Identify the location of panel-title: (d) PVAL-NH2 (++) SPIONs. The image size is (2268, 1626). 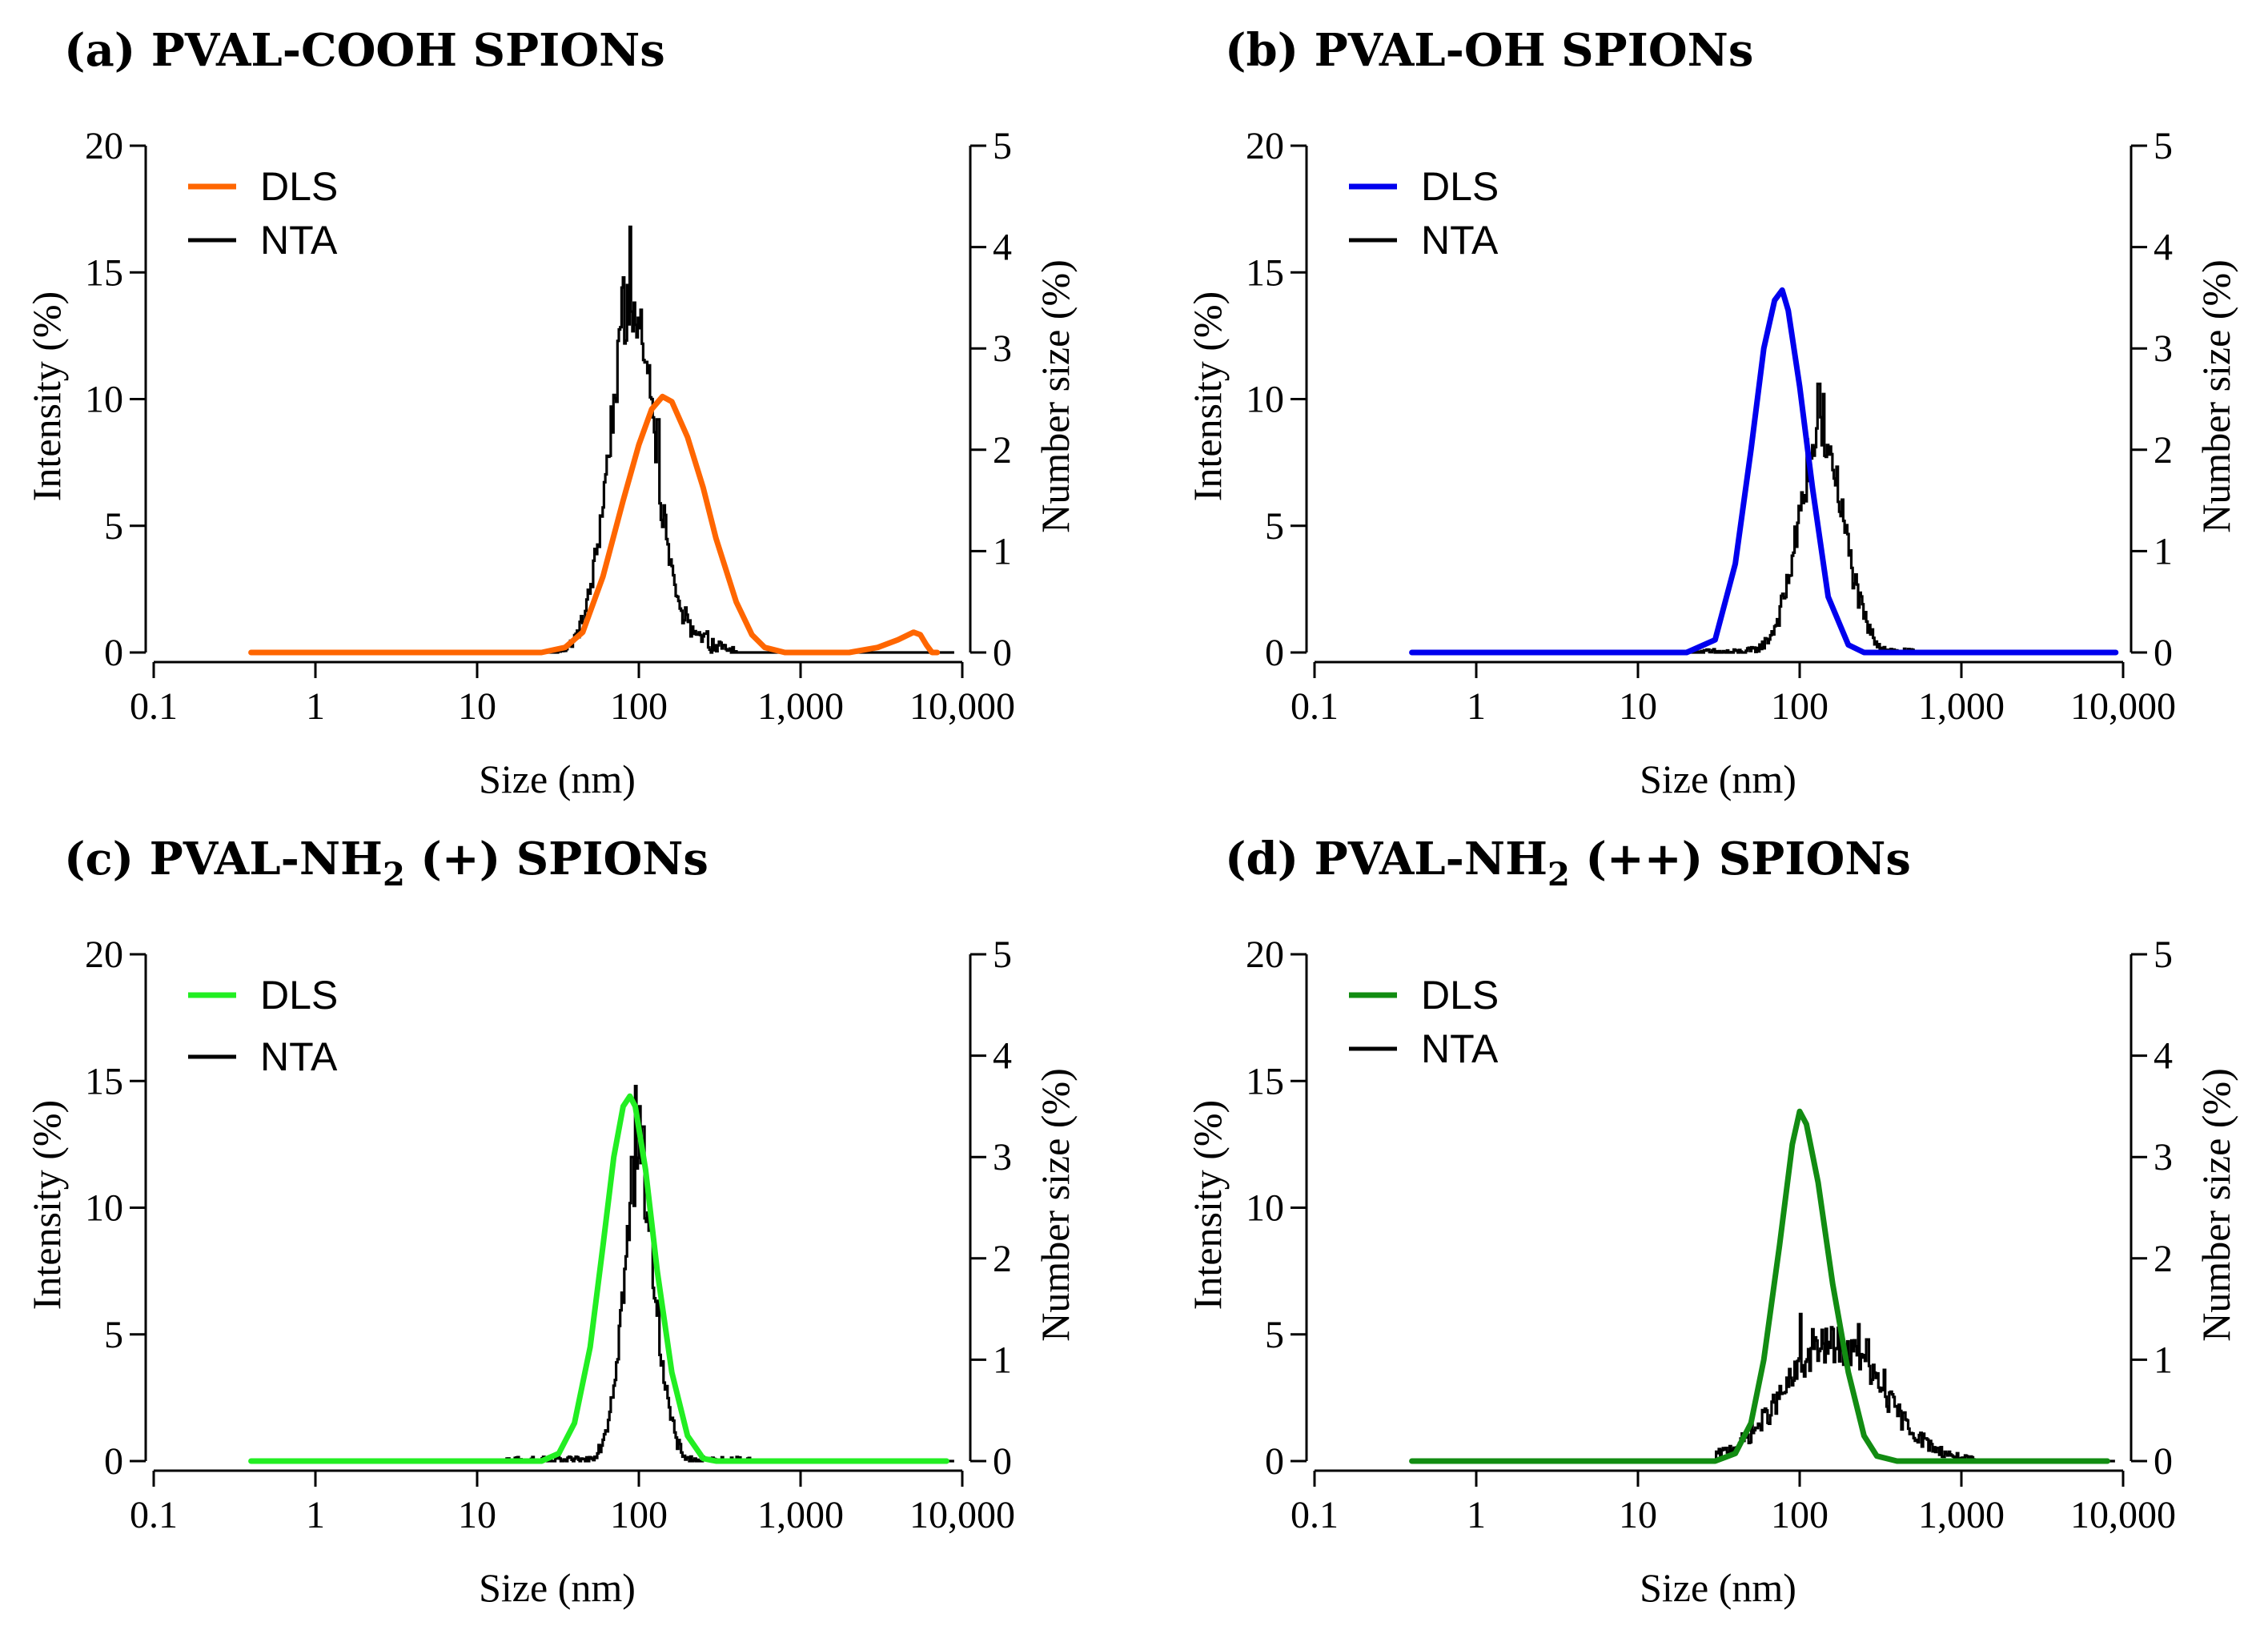
(1568, 863).